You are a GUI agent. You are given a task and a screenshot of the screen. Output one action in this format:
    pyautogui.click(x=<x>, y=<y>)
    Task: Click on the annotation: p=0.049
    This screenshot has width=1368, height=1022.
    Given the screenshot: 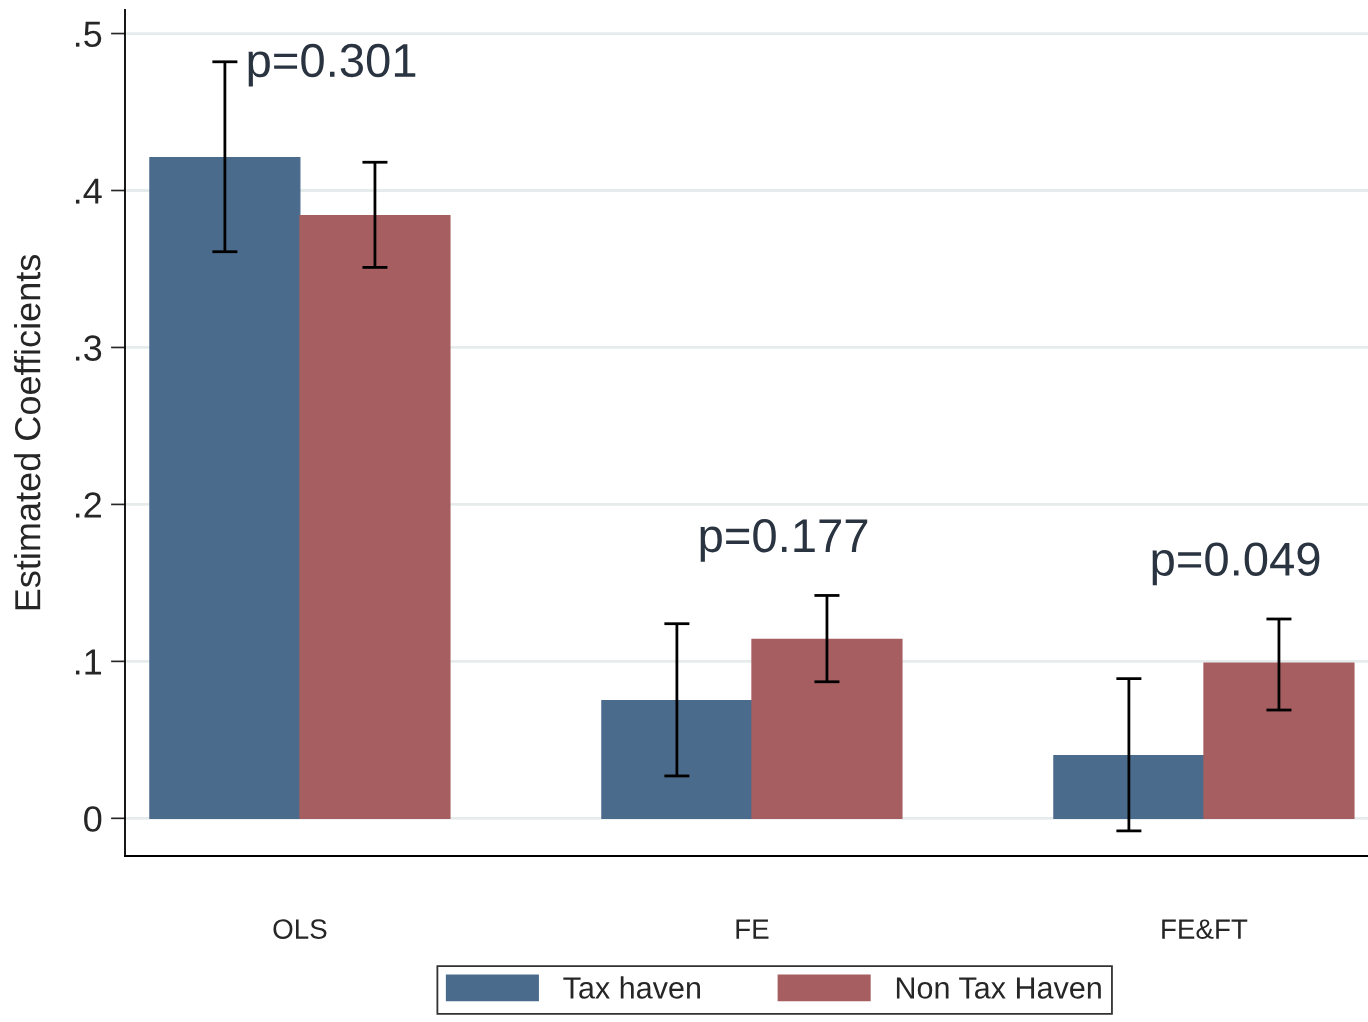 What is the action you would take?
    pyautogui.click(x=1236, y=564)
    